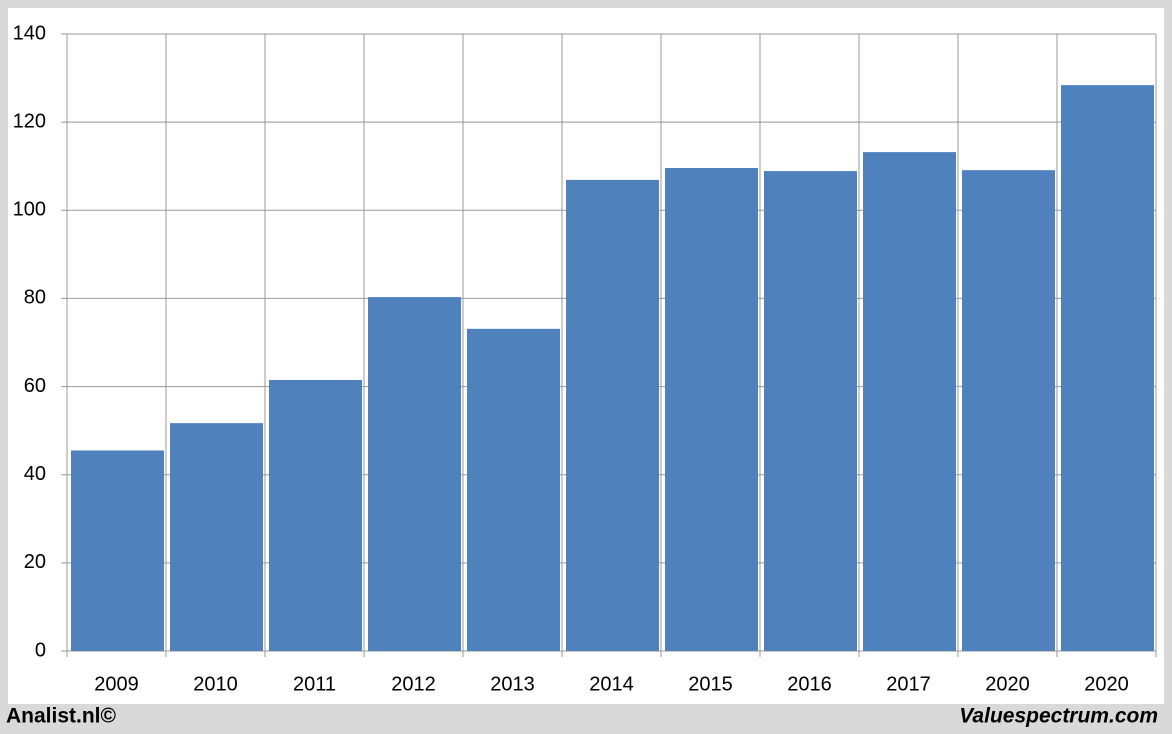 The width and height of the screenshot is (1172, 734). Describe the element at coordinates (512, 684) in the screenshot. I see `x-tick-label: 2013` at that location.